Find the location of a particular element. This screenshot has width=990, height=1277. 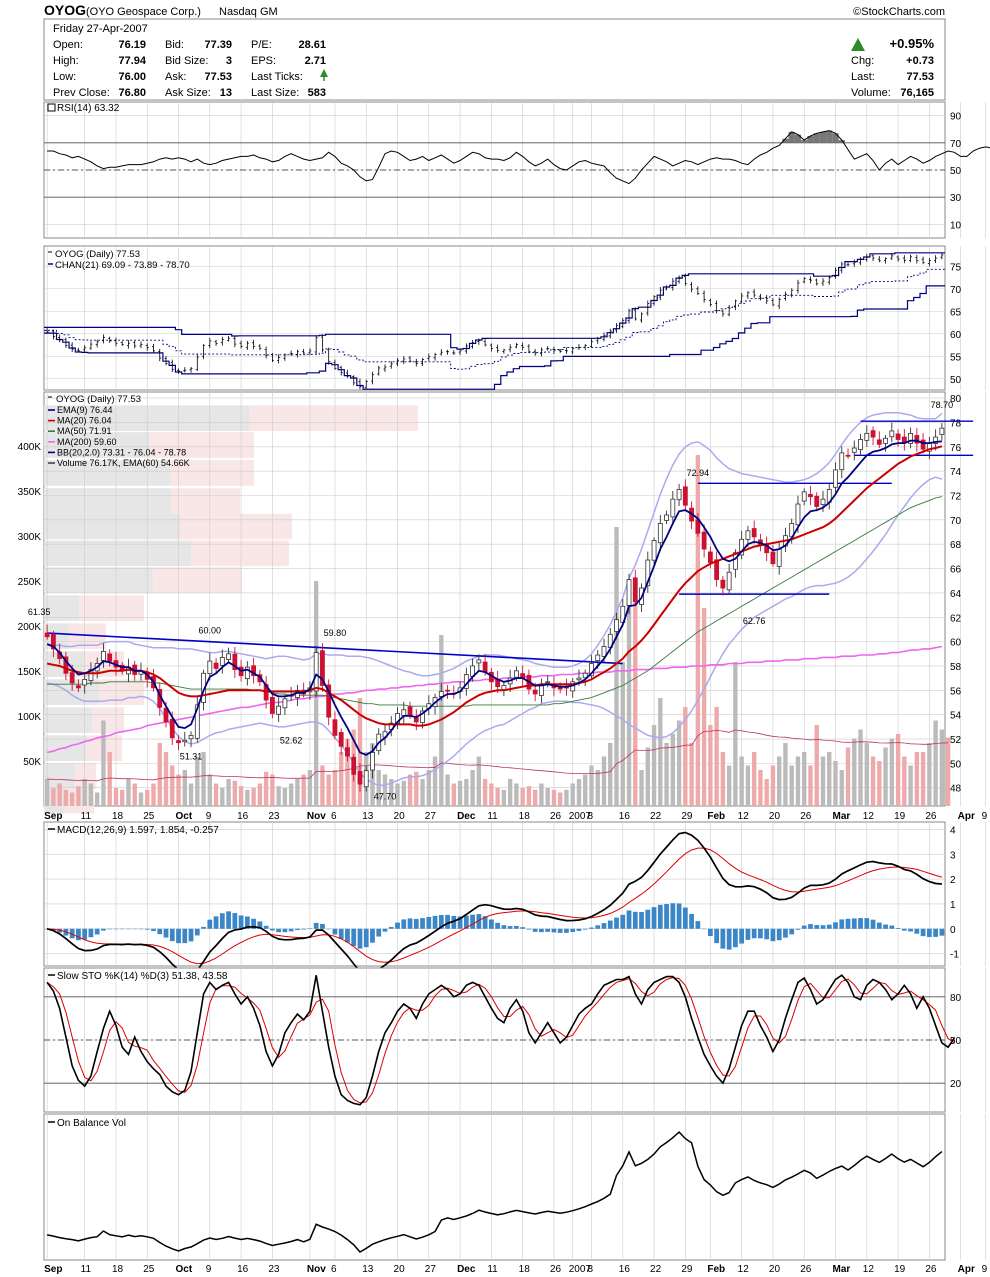

y-tick-label: 90 is located at coordinates (956, 117).